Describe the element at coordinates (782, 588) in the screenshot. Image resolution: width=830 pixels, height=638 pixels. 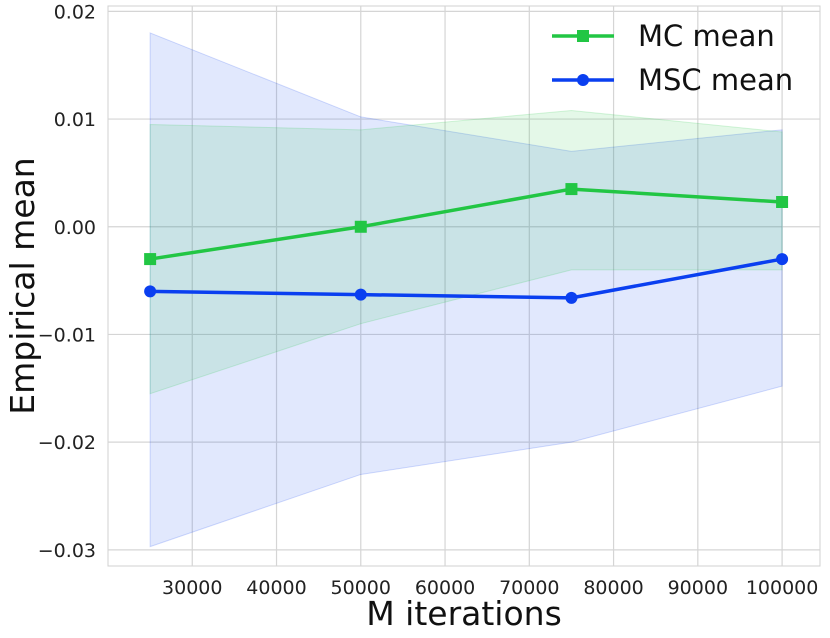
I see `x-tick-label: 100000` at that location.